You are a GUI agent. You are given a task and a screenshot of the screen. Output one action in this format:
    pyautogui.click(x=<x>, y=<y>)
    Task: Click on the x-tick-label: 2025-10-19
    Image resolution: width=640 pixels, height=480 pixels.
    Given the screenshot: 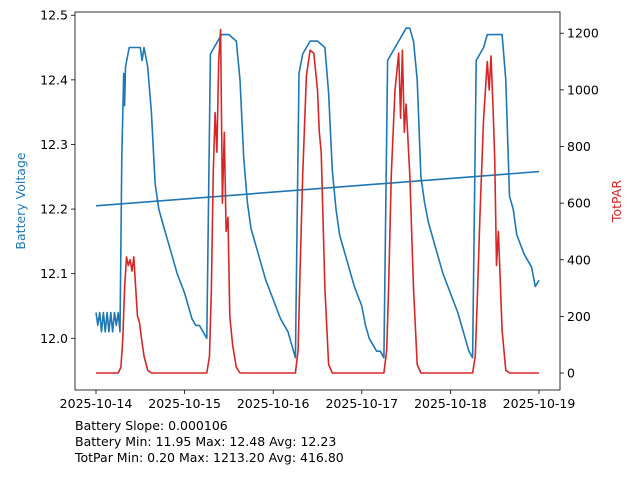 What is the action you would take?
    pyautogui.click(x=539, y=403)
    